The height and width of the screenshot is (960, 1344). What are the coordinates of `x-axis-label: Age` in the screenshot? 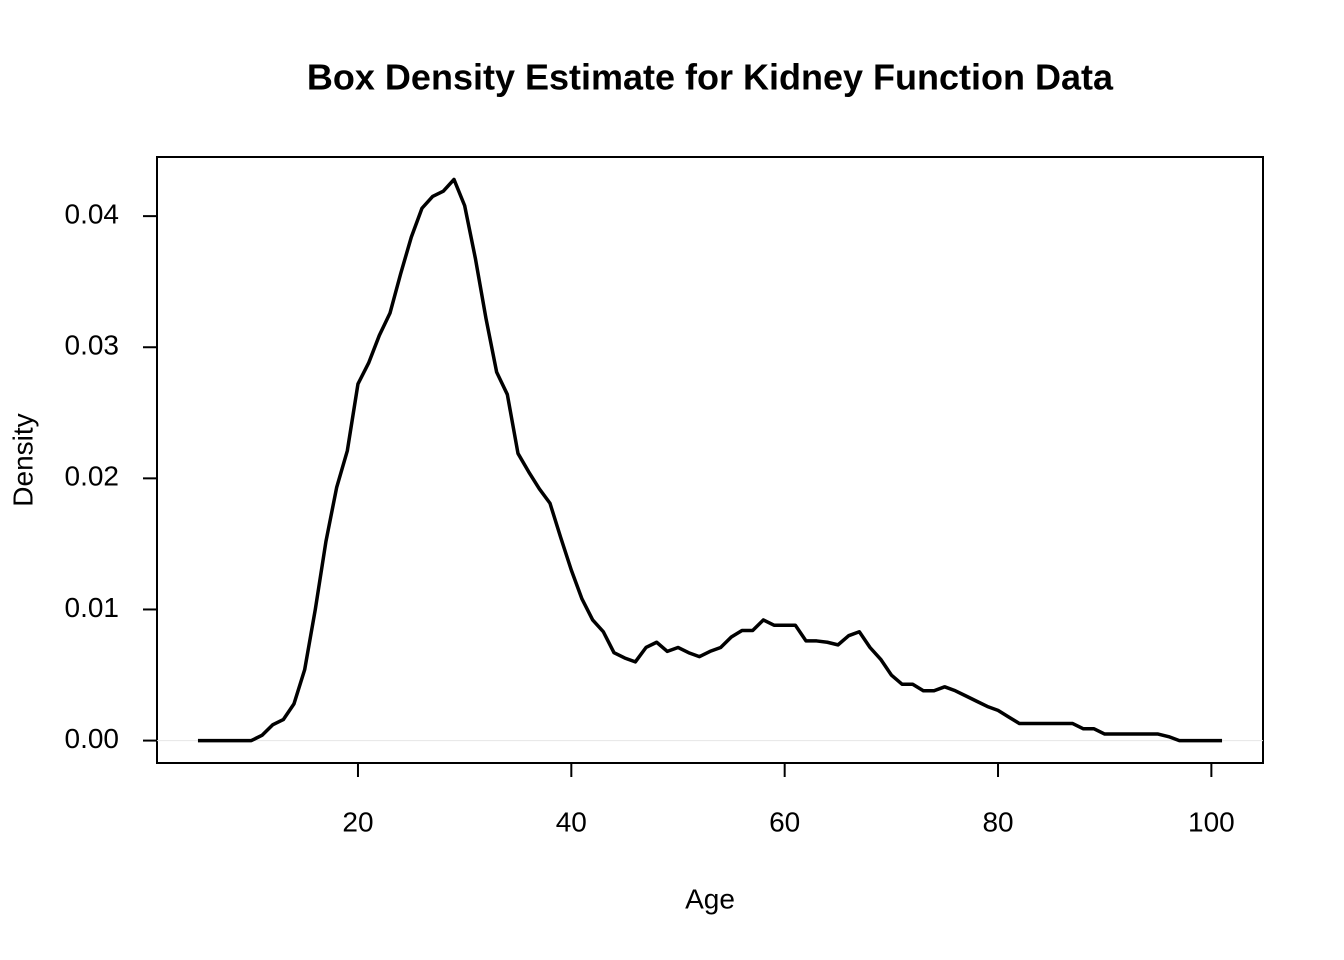 It's located at (710, 898).